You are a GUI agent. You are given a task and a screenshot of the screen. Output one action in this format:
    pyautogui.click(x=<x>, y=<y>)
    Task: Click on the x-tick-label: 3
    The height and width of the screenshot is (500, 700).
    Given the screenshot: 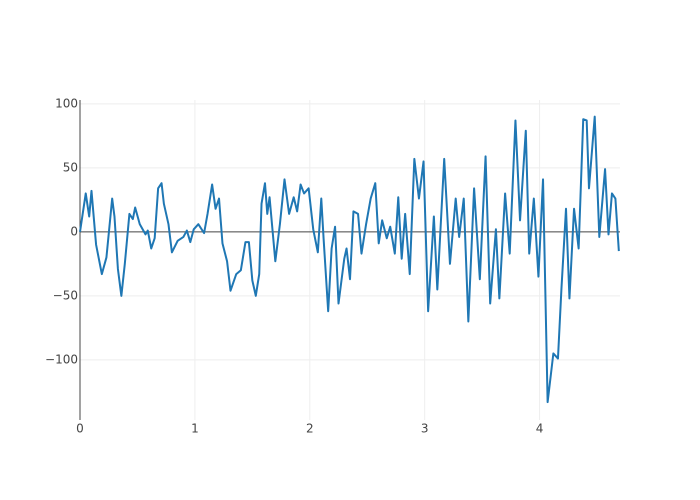 What is the action you would take?
    pyautogui.click(x=425, y=429)
    